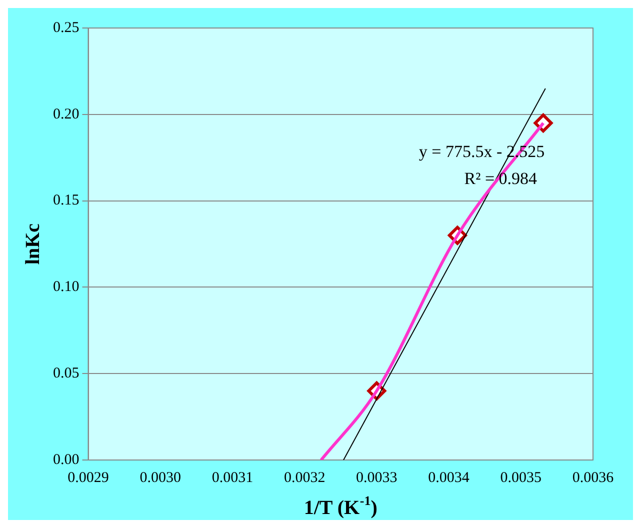 Image resolution: width=641 pixels, height=528 pixels. Describe the element at coordinates (521, 478) in the screenshot. I see `x-tick-label: 0.0035` at that location.